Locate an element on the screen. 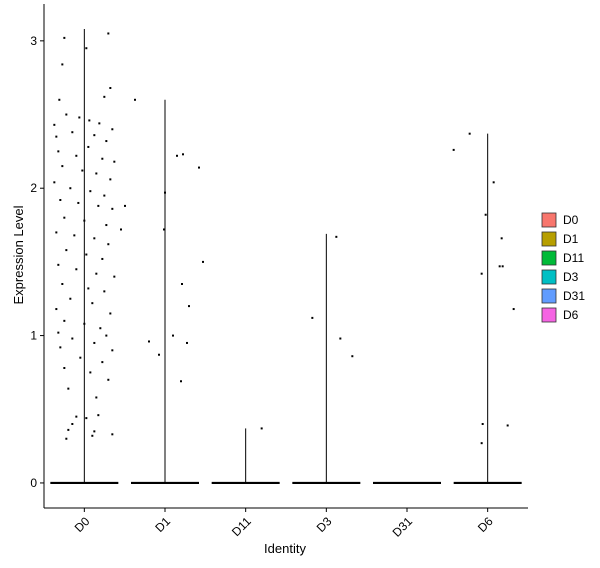  y-axis-title: Expression Level is located at coordinates (18, 254).